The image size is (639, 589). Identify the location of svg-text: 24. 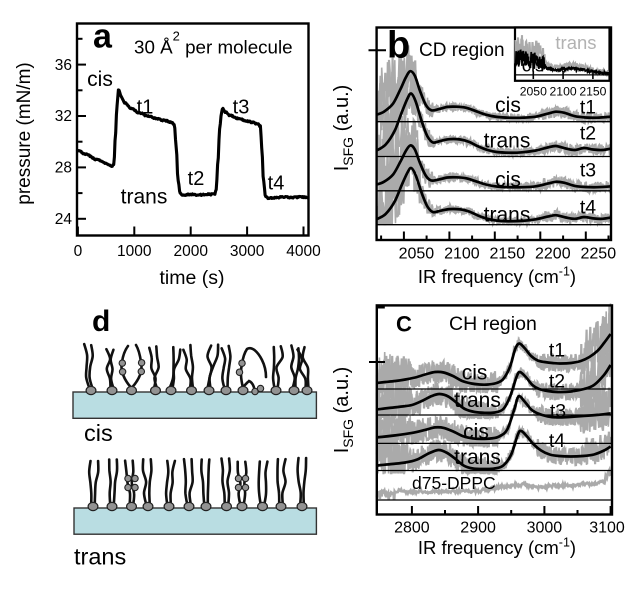
(64, 219).